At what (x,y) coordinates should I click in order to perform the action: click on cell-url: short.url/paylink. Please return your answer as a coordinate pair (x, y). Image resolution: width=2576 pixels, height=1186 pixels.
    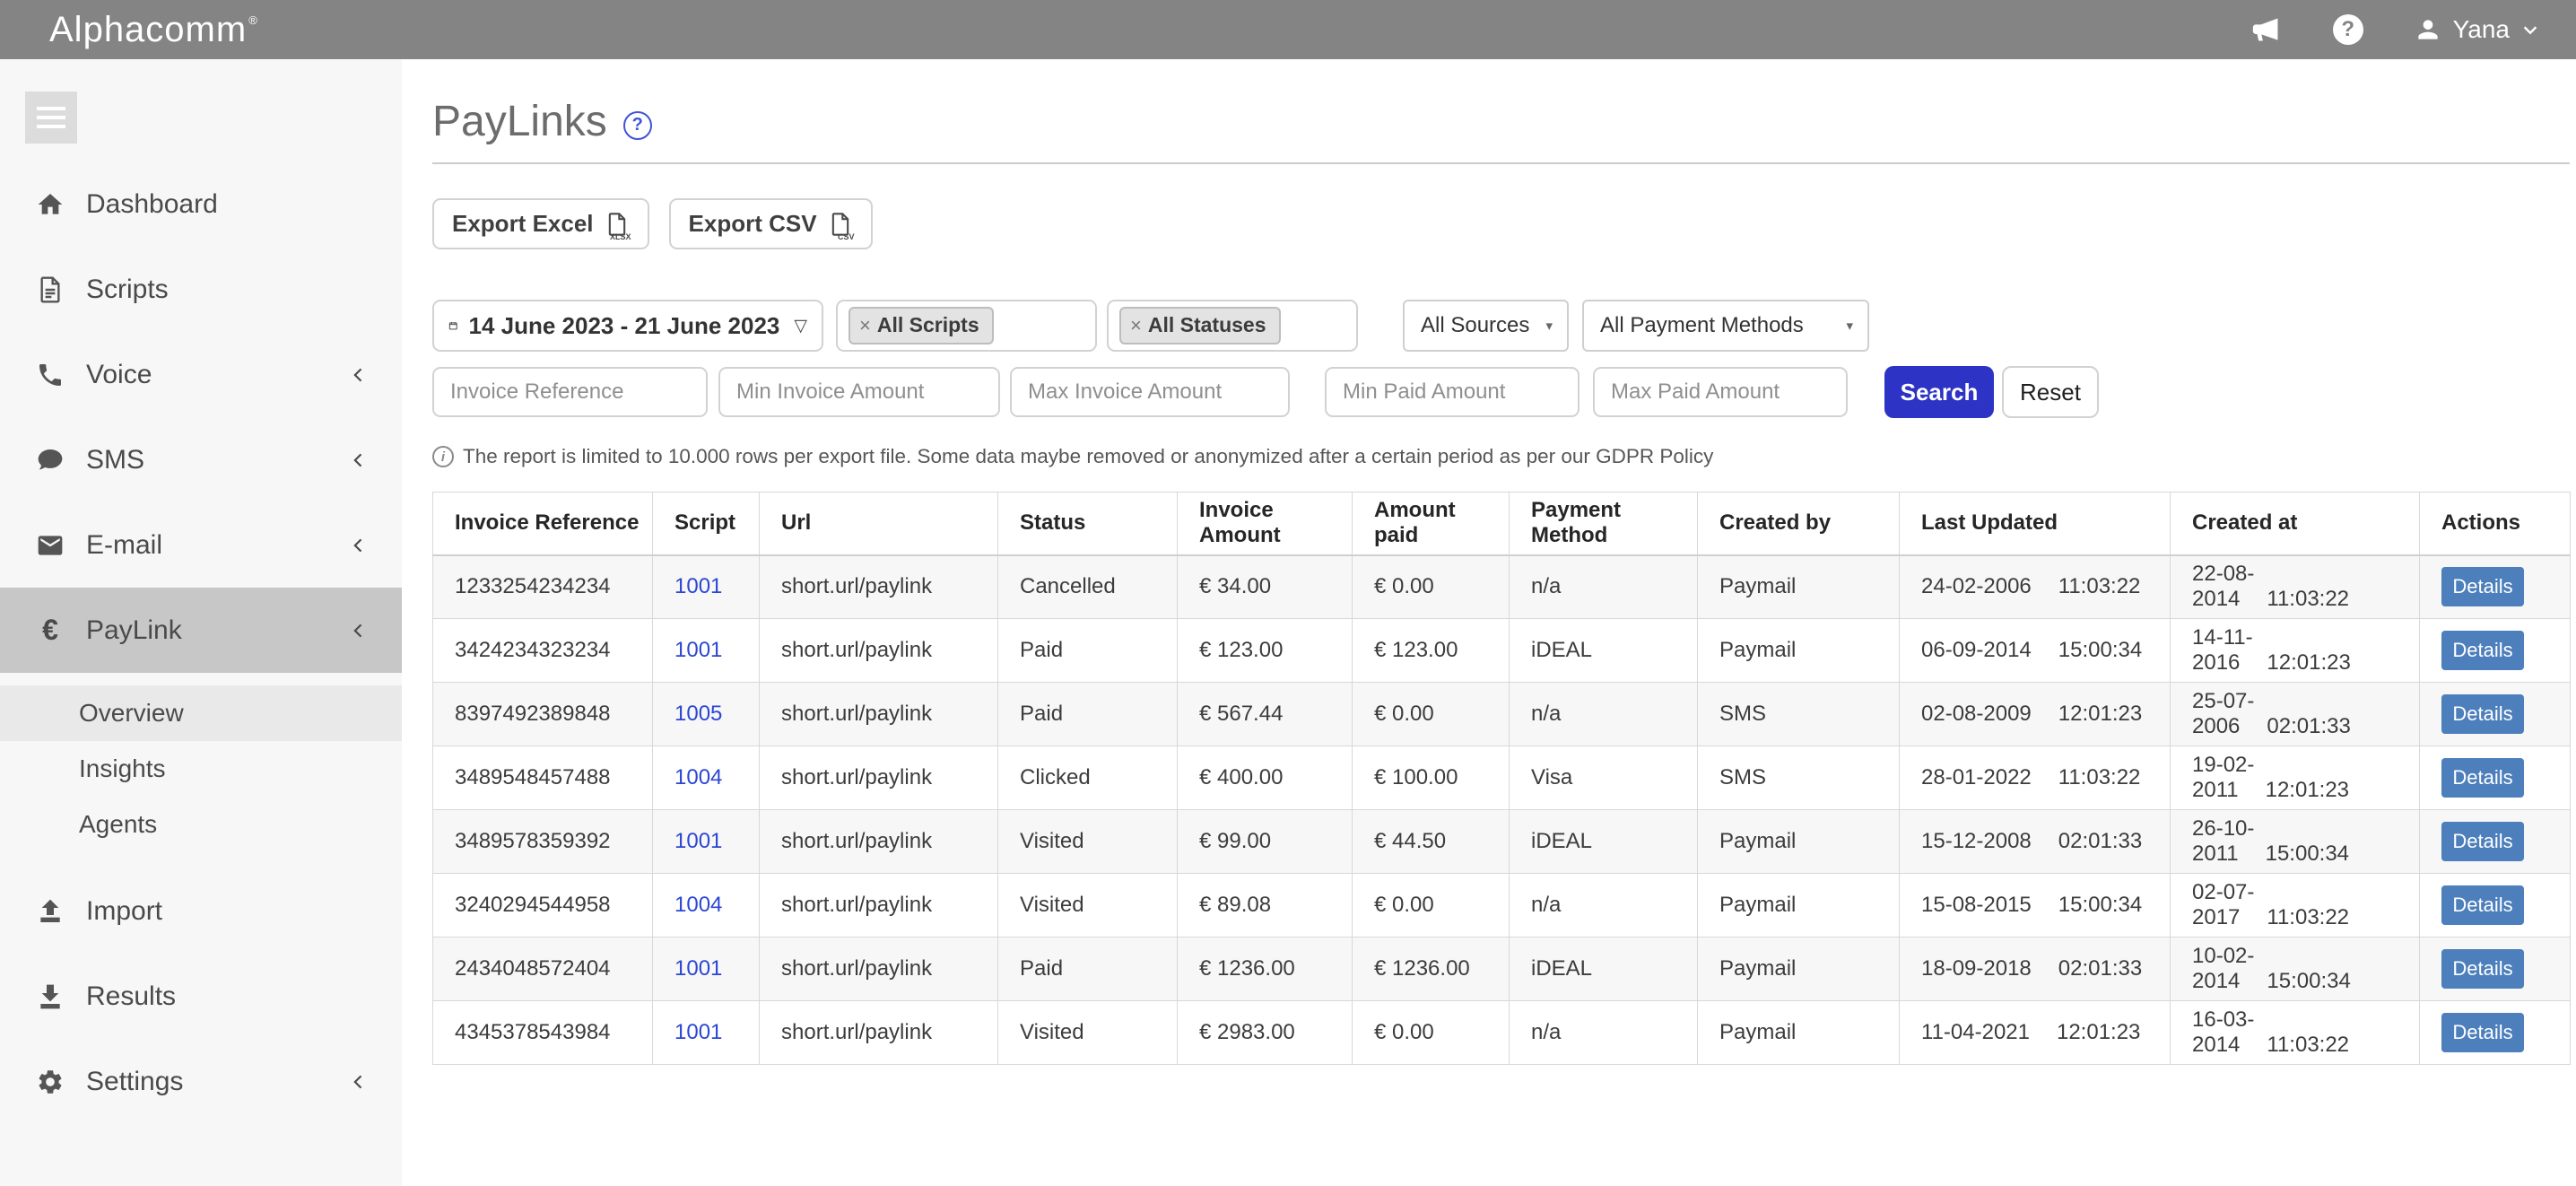
    Looking at the image, I should click on (878, 905).